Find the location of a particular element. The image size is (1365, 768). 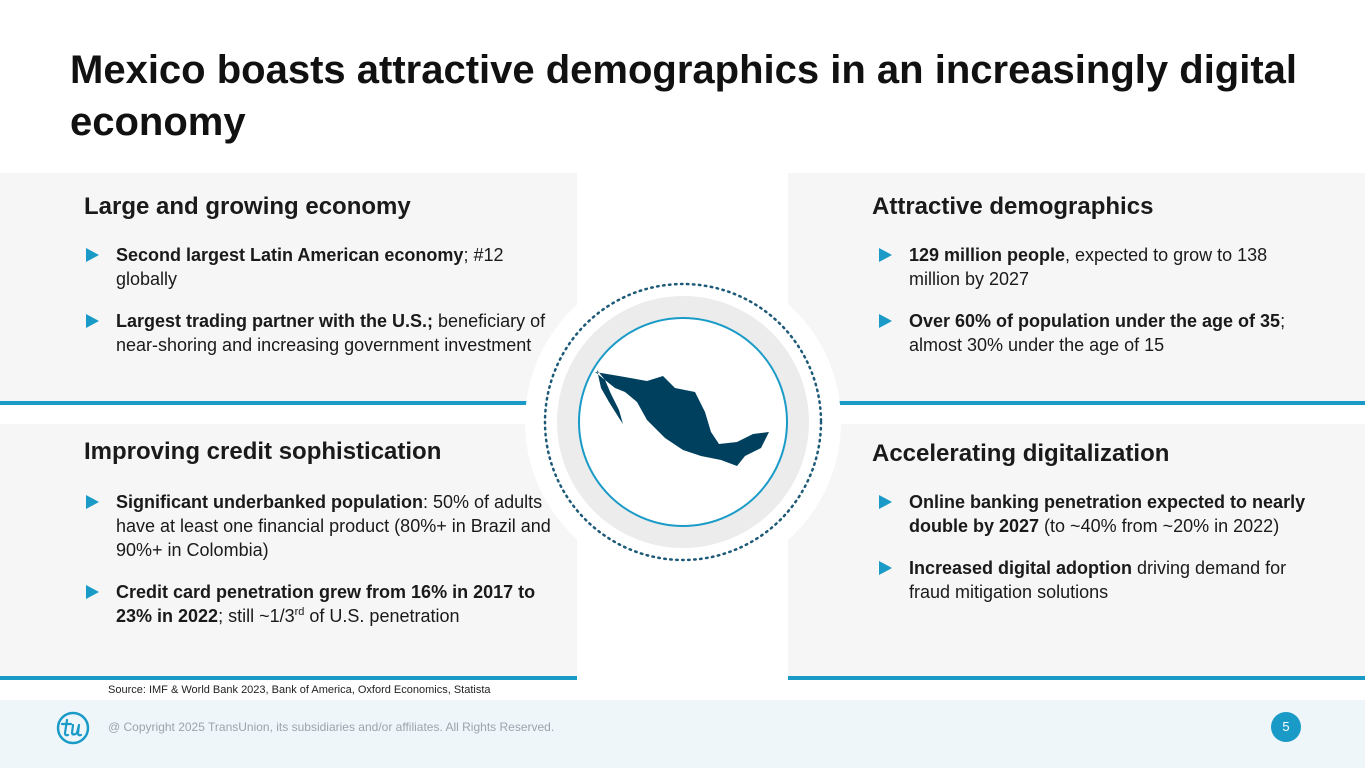

text-run: Significant underbanked population is located at coordinates (270, 502).